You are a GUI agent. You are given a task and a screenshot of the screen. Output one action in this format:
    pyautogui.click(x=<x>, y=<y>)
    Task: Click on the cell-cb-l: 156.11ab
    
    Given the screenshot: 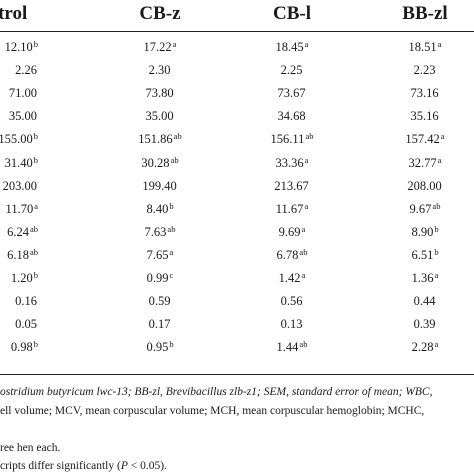 What is the action you would take?
    pyautogui.click(x=292, y=139)
    